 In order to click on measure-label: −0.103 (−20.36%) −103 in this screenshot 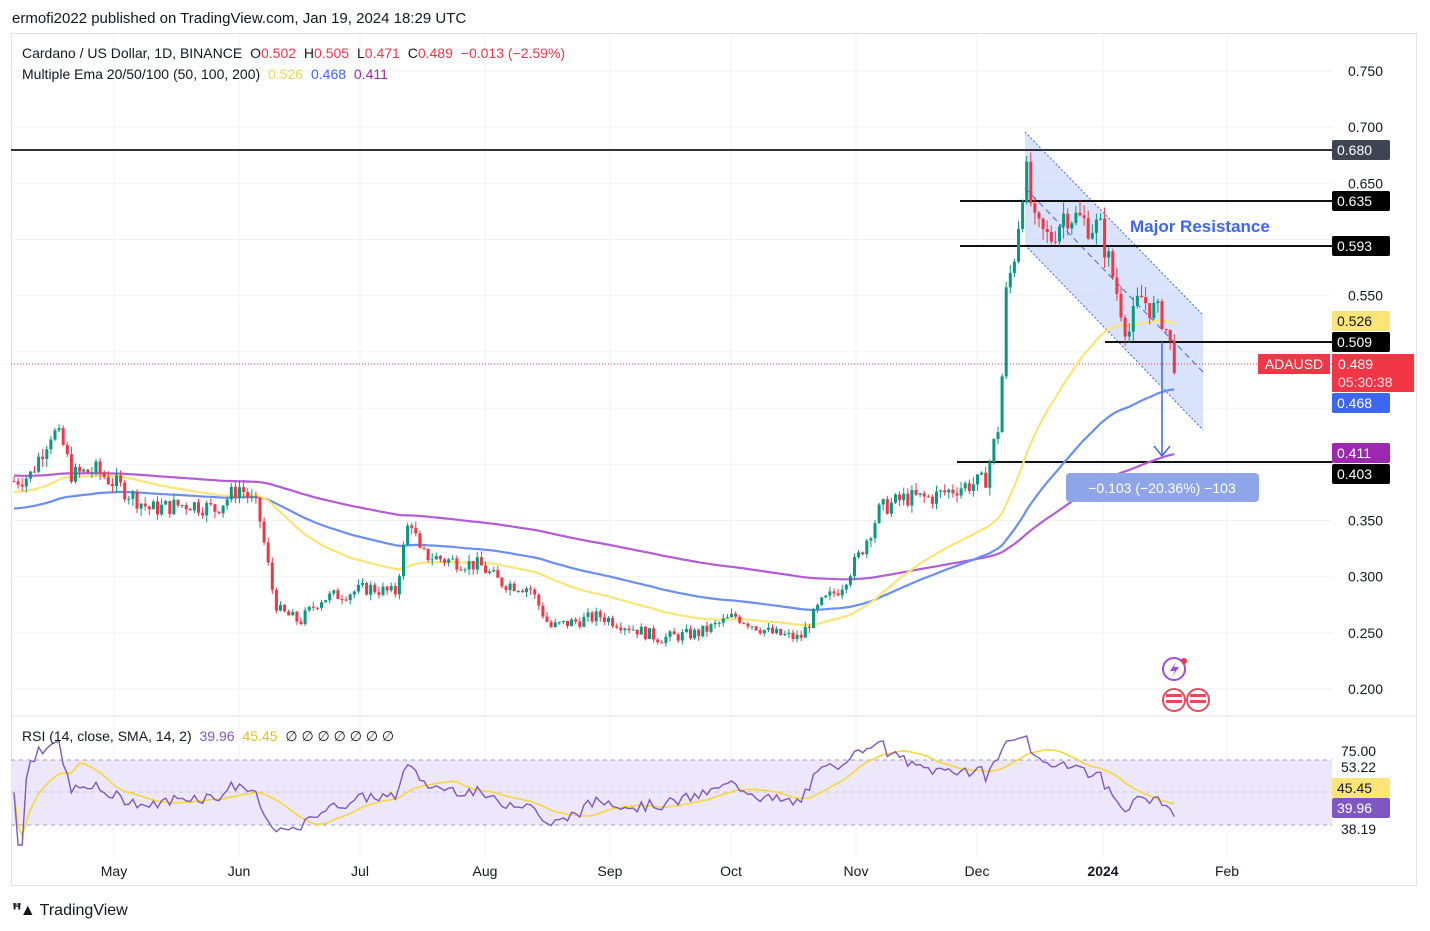, I will do `click(1162, 488)`.